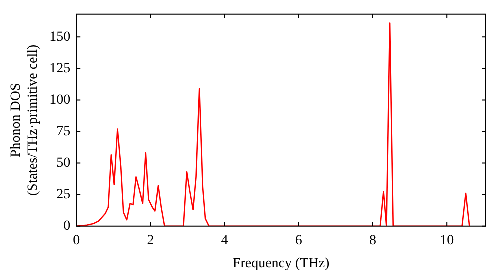  I want to click on x-tick-label: 2, so click(150, 240).